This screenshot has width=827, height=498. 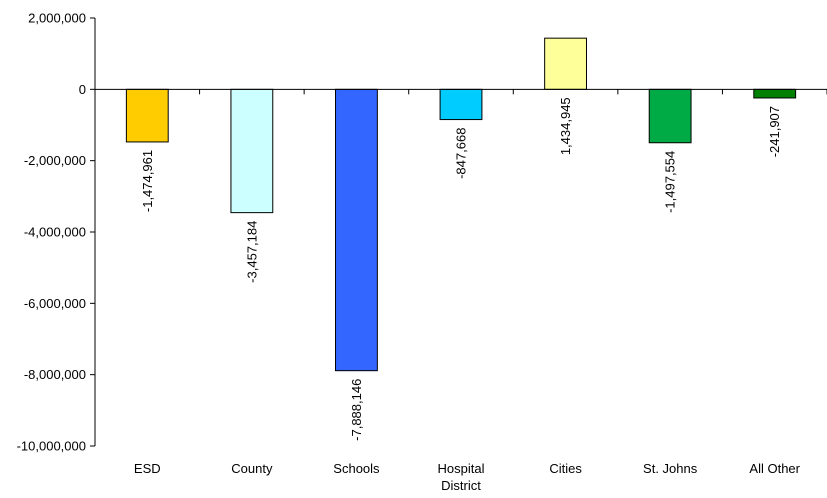 I want to click on bar-schools, so click(x=356, y=230).